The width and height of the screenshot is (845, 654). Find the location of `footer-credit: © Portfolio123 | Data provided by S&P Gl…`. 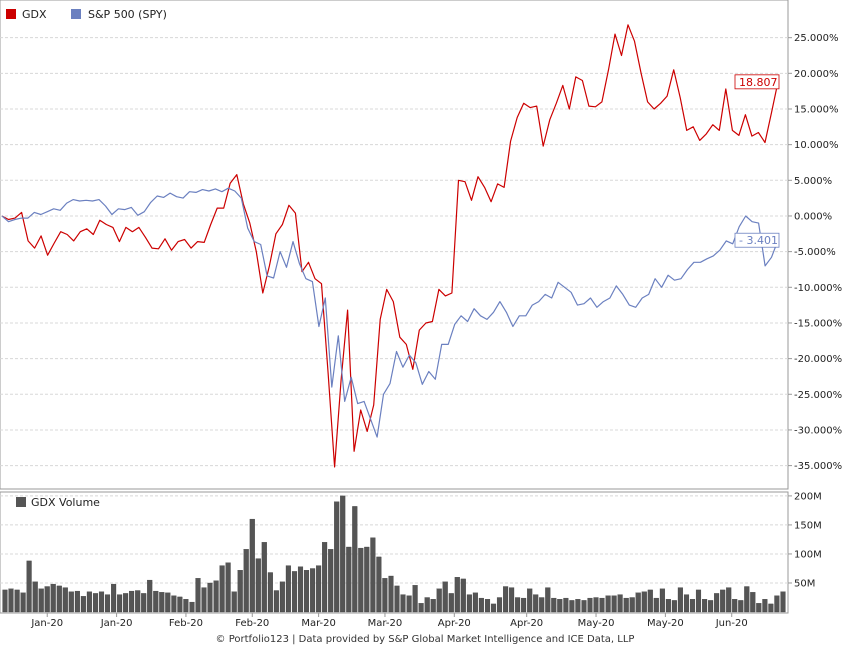

footer-credit: © Portfolio123 | Data provided by S&P Gl… is located at coordinates (425, 639).